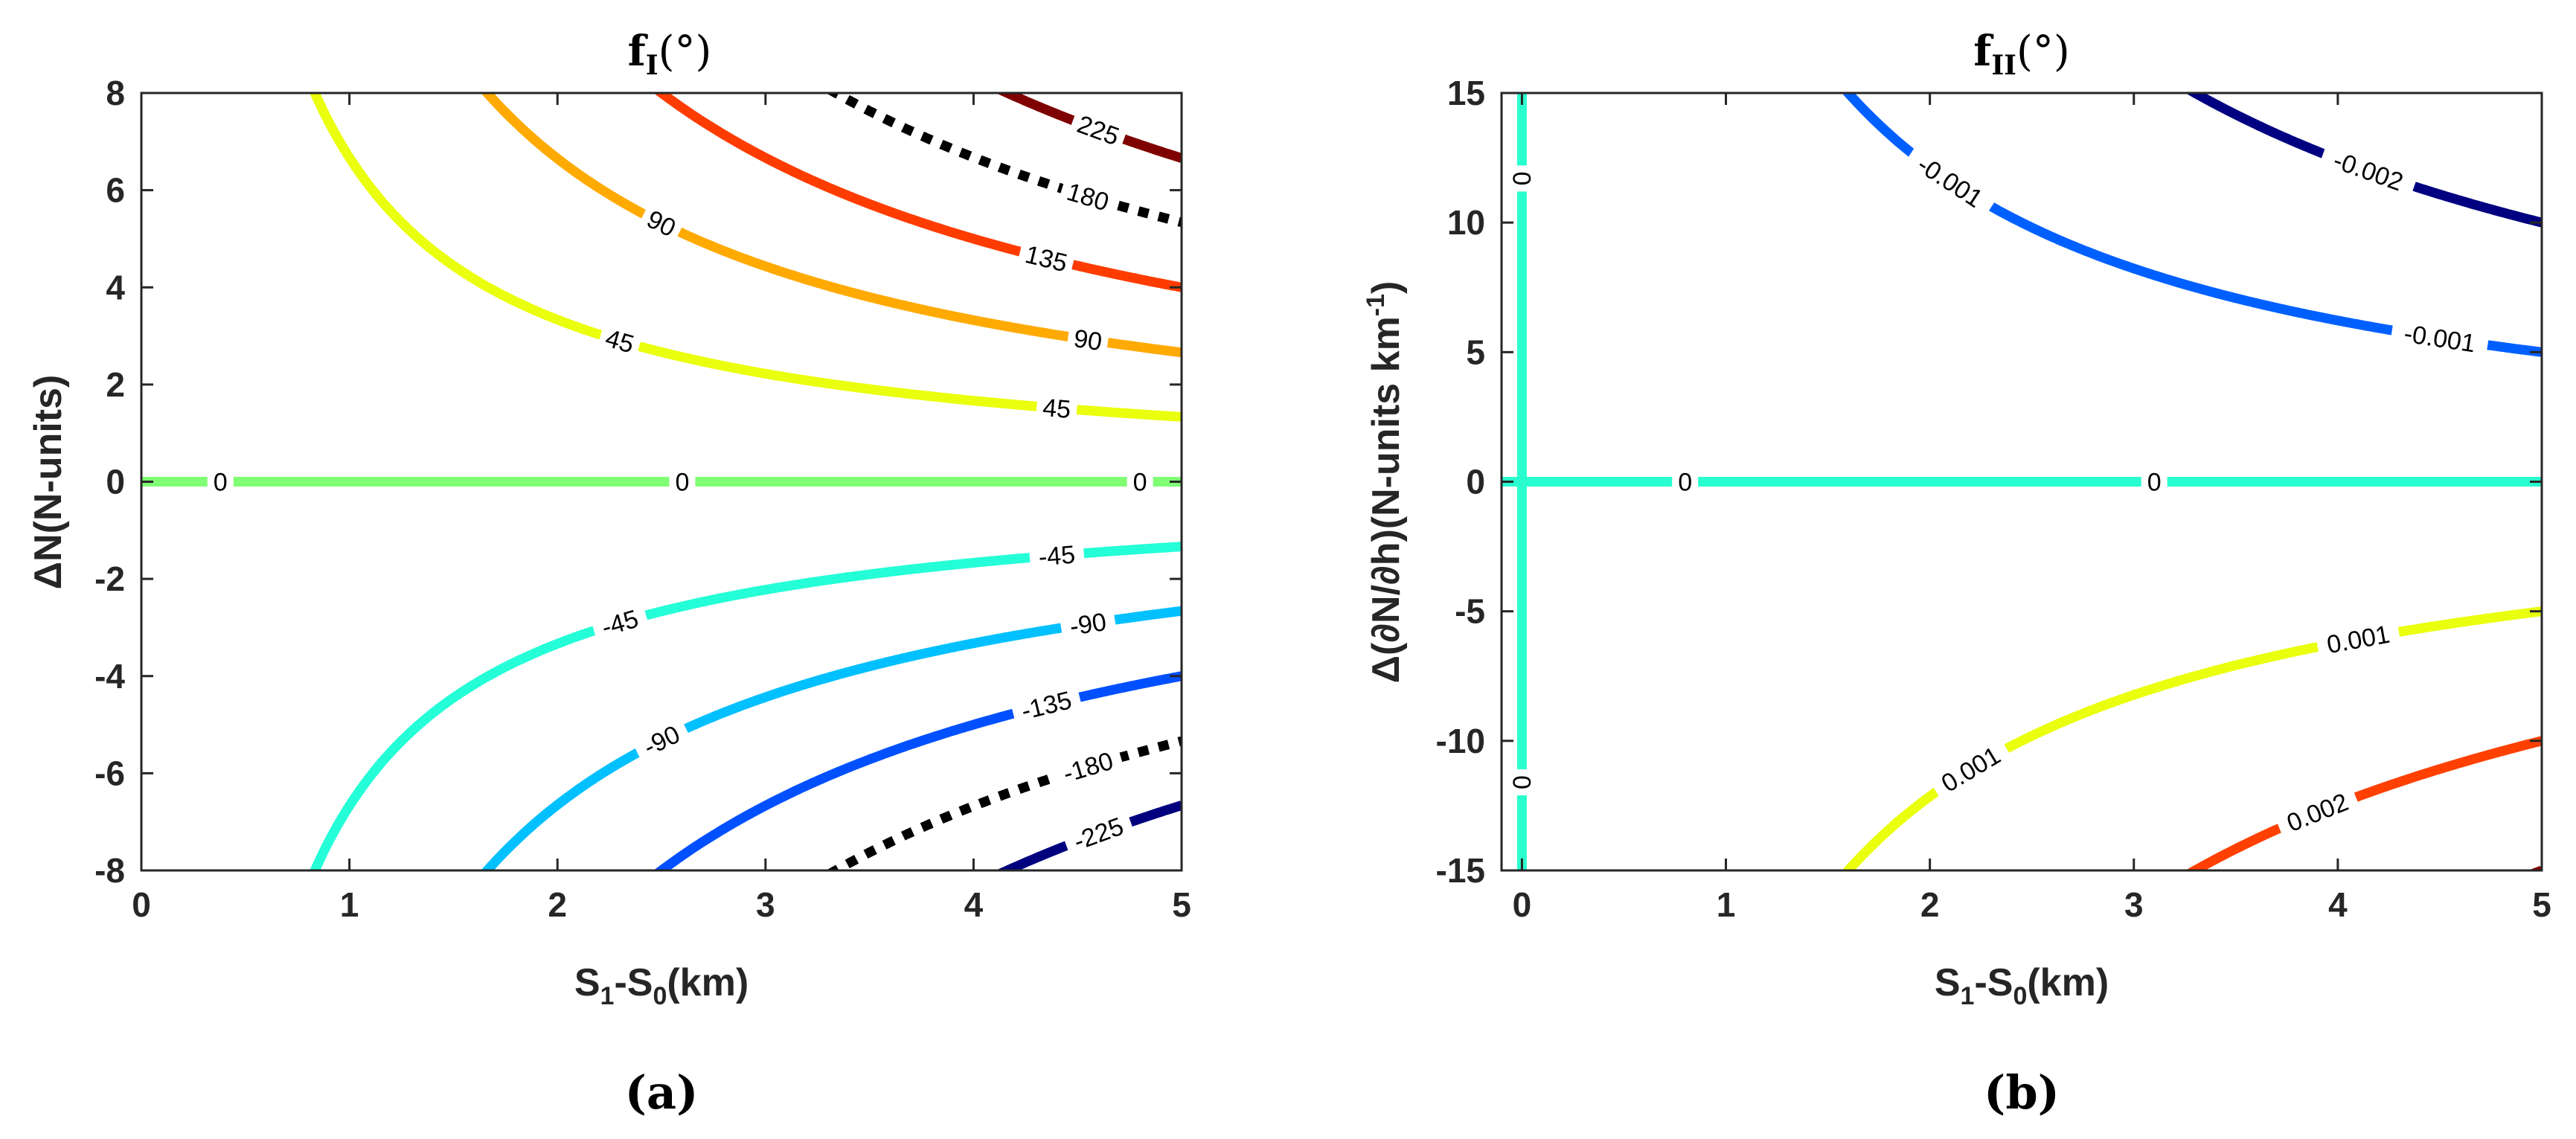  I want to click on svg-text: -45, so click(1056, 556).